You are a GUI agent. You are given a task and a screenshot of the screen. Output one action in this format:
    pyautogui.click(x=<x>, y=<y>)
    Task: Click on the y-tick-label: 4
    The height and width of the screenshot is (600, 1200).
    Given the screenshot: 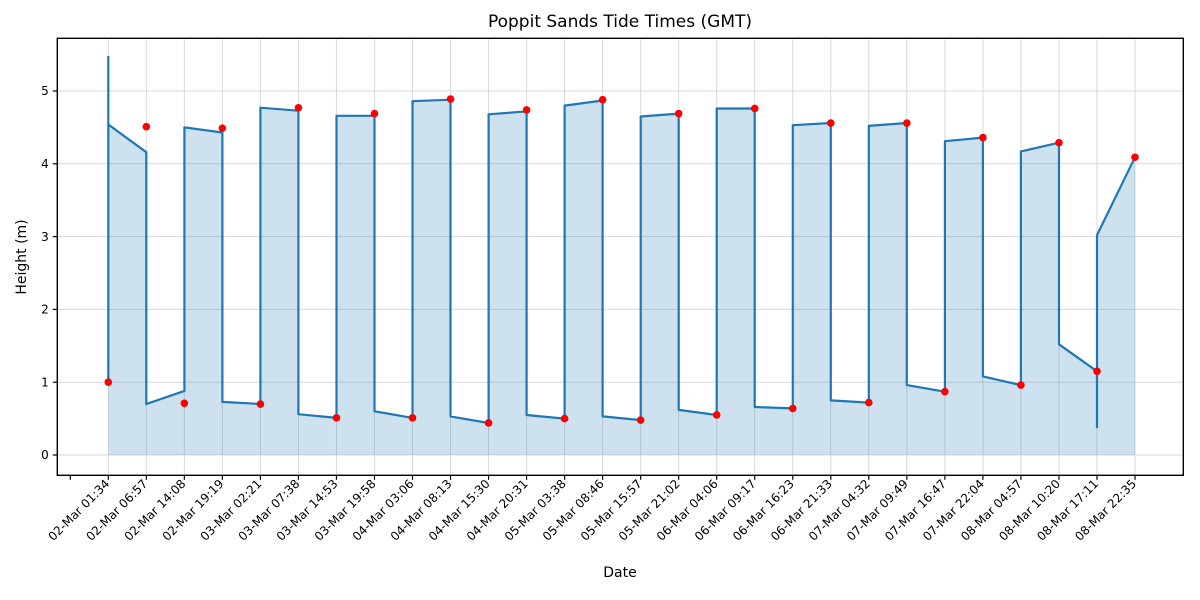 What is the action you would take?
    pyautogui.click(x=45, y=164)
    